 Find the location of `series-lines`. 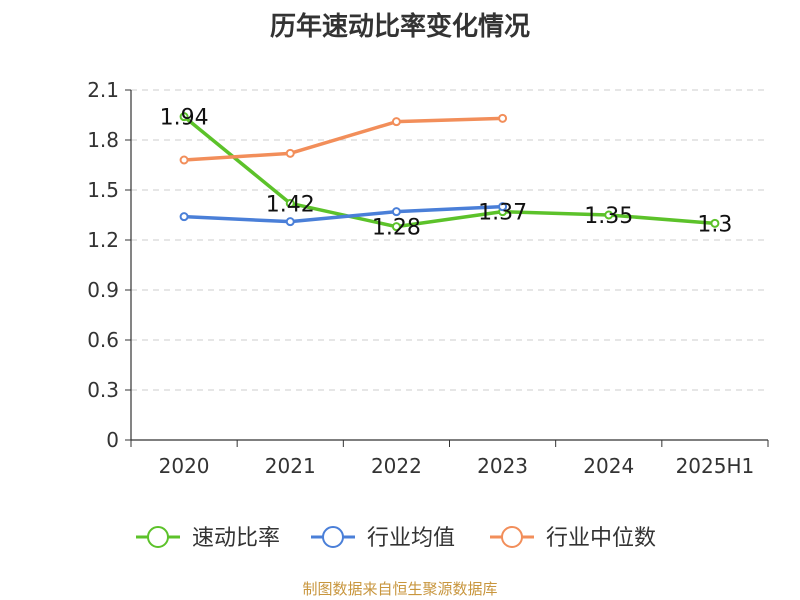

series-lines is located at coordinates (449, 172).